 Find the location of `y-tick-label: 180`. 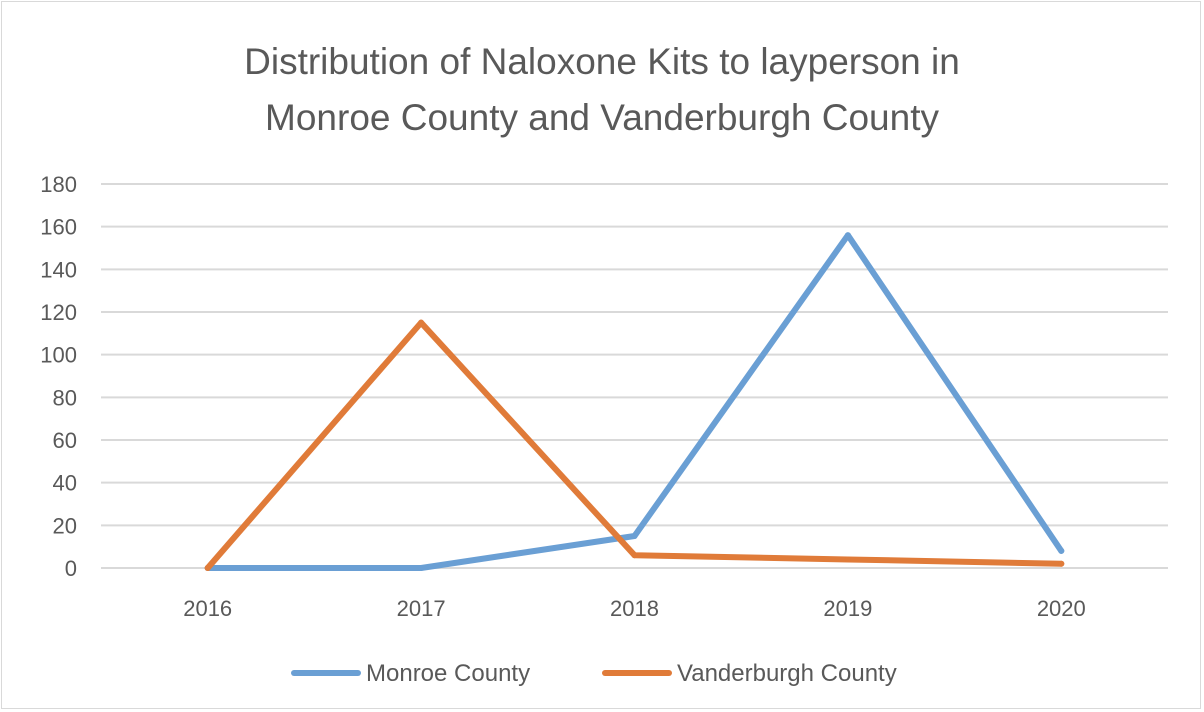

y-tick-label: 180 is located at coordinates (58, 184).